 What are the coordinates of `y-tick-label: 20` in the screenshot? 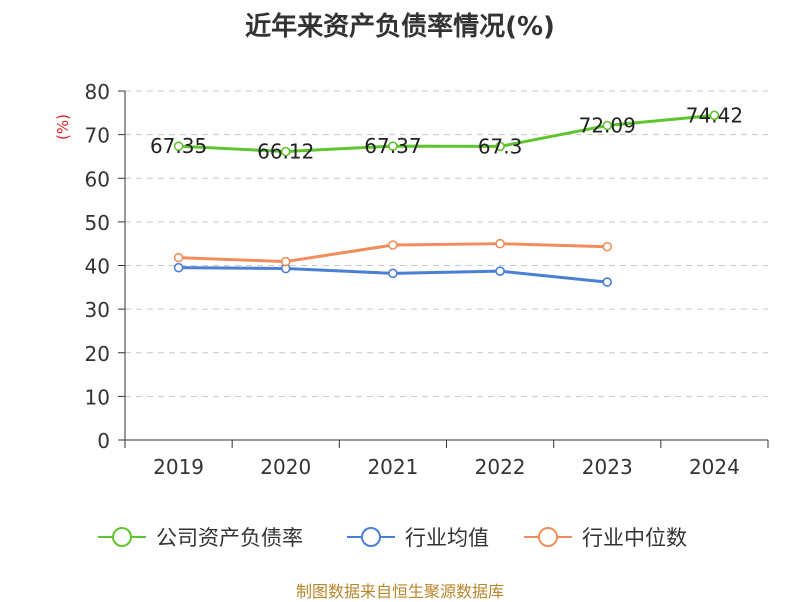 It's located at (97, 354).